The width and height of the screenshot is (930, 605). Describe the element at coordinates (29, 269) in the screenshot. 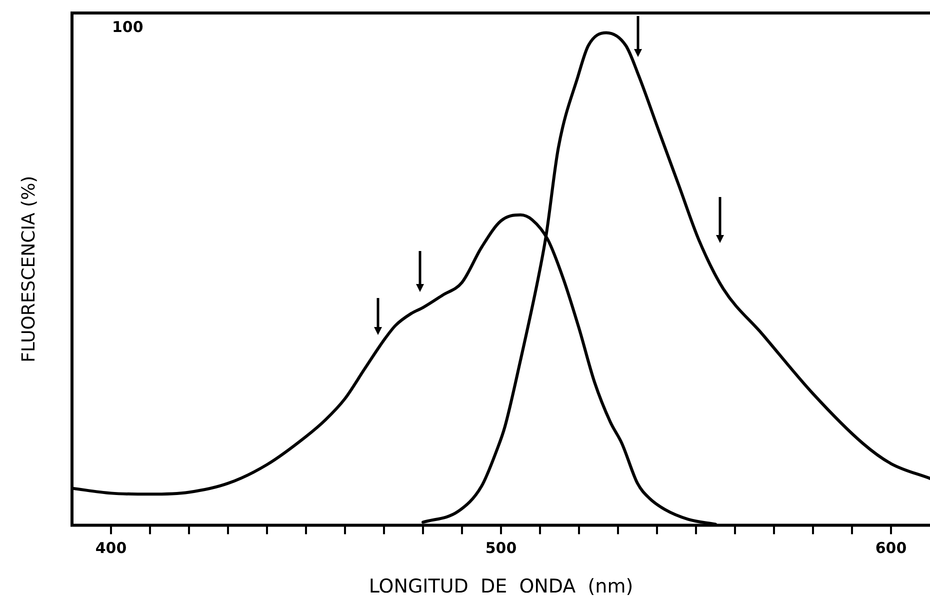

I see `y-axis-title: FLUORESCENCIA (%)` at that location.